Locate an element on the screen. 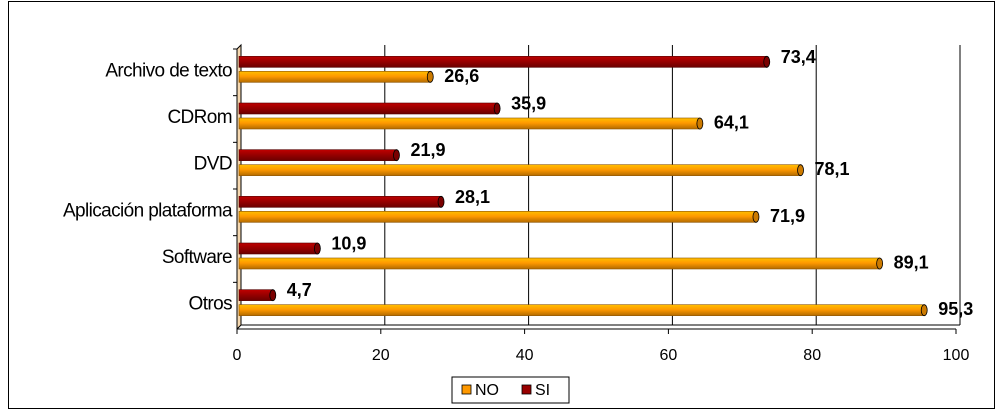 The width and height of the screenshot is (1005, 413). data-label: 73,4 is located at coordinates (798, 57).